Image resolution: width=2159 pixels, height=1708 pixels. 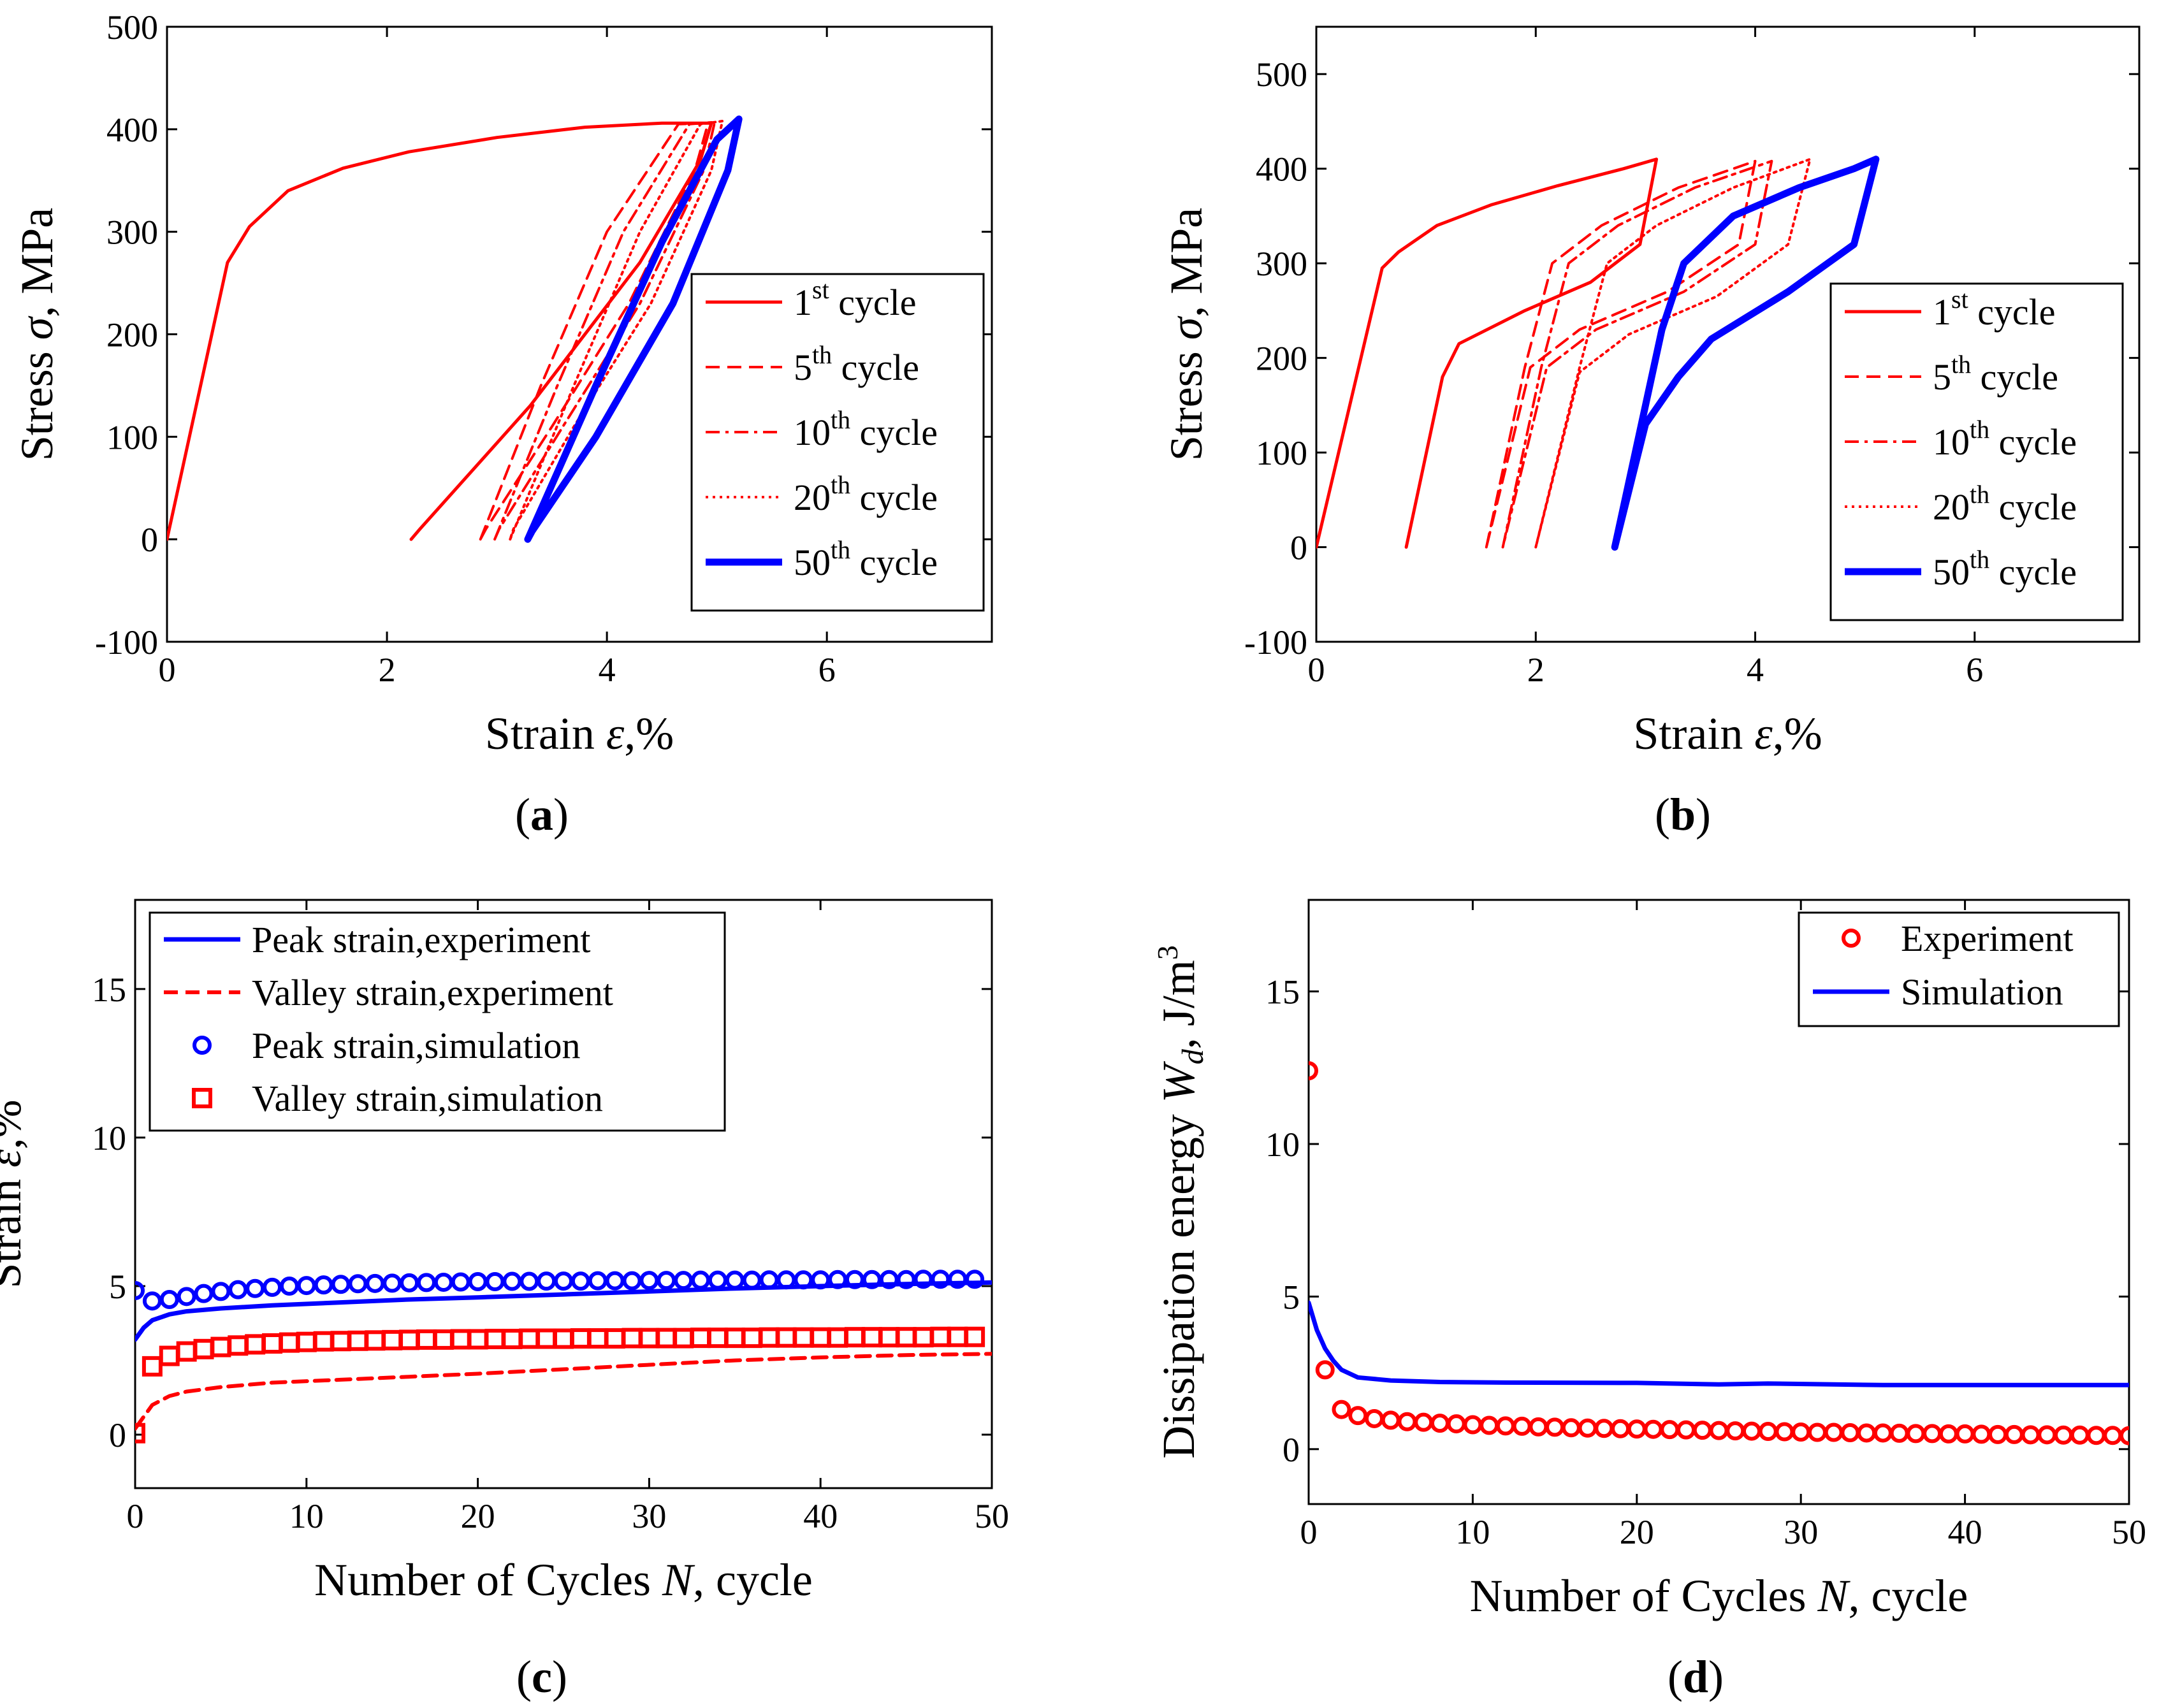 I want to click on x-axis-label-text: Strain, so click(x=546, y=733).